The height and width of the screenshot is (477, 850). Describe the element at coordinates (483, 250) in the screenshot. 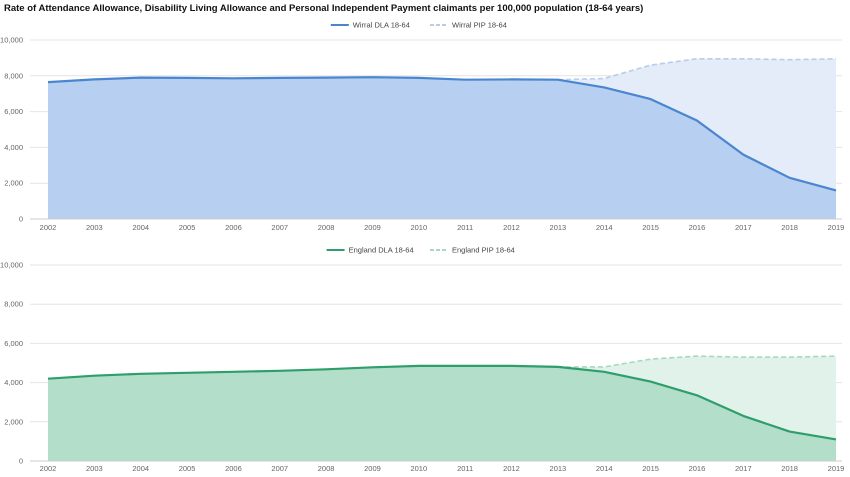

I see `legend-label: England PIP 18-64` at that location.